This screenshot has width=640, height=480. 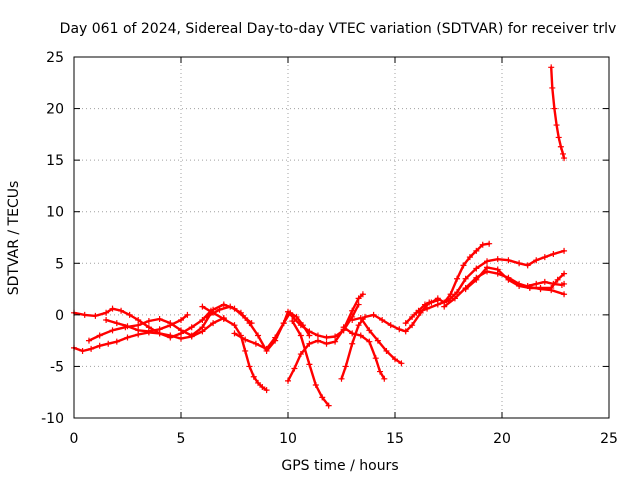 What do you see at coordinates (288, 439) in the screenshot?
I see `x-tick-label: 10` at bounding box center [288, 439].